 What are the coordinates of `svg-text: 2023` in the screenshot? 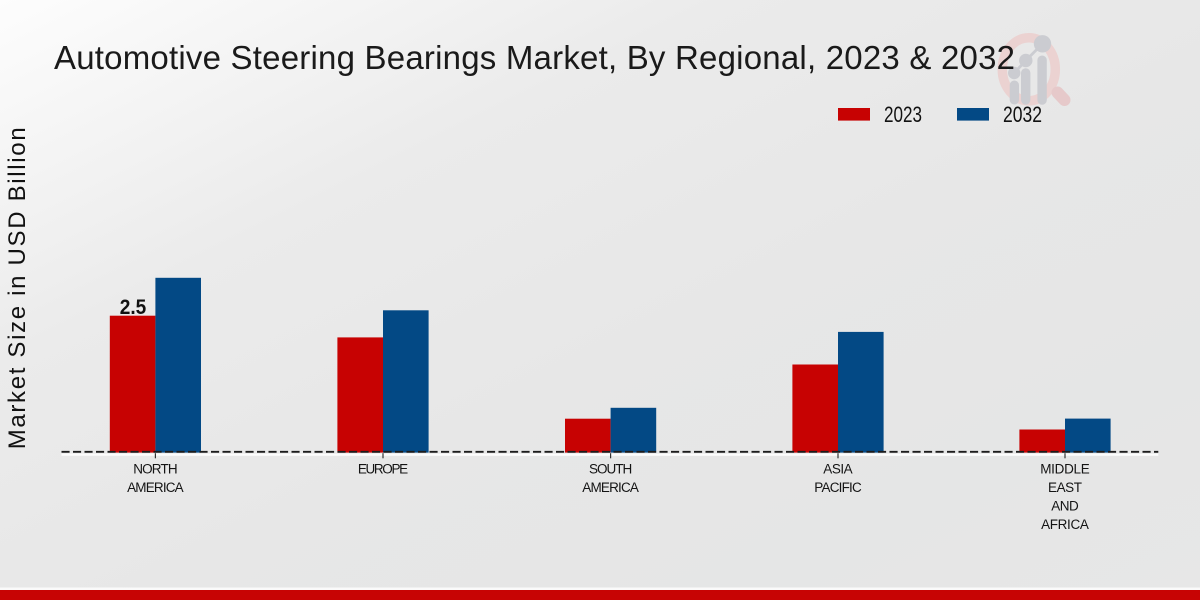 It's located at (903, 114).